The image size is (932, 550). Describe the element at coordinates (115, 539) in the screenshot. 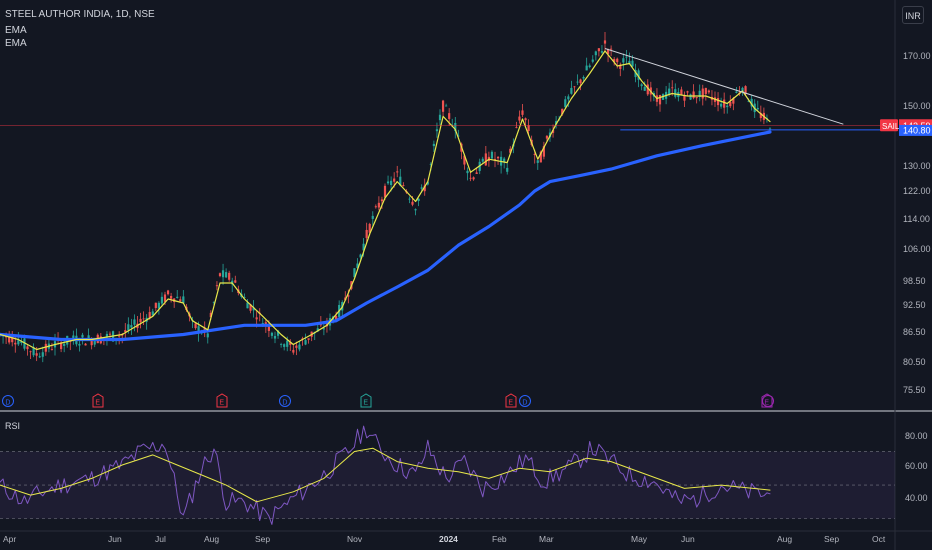

I see `time-tick-label: Jun` at that location.